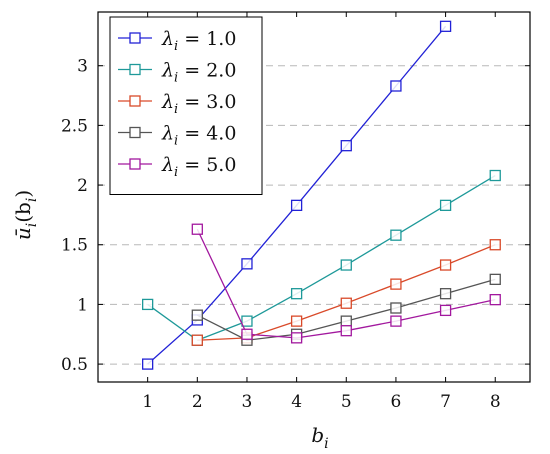 Image resolution: width=550 pixels, height=454 pixels. Describe the element at coordinates (82, 186) in the screenshot. I see `y-tick-label: 2` at that location.